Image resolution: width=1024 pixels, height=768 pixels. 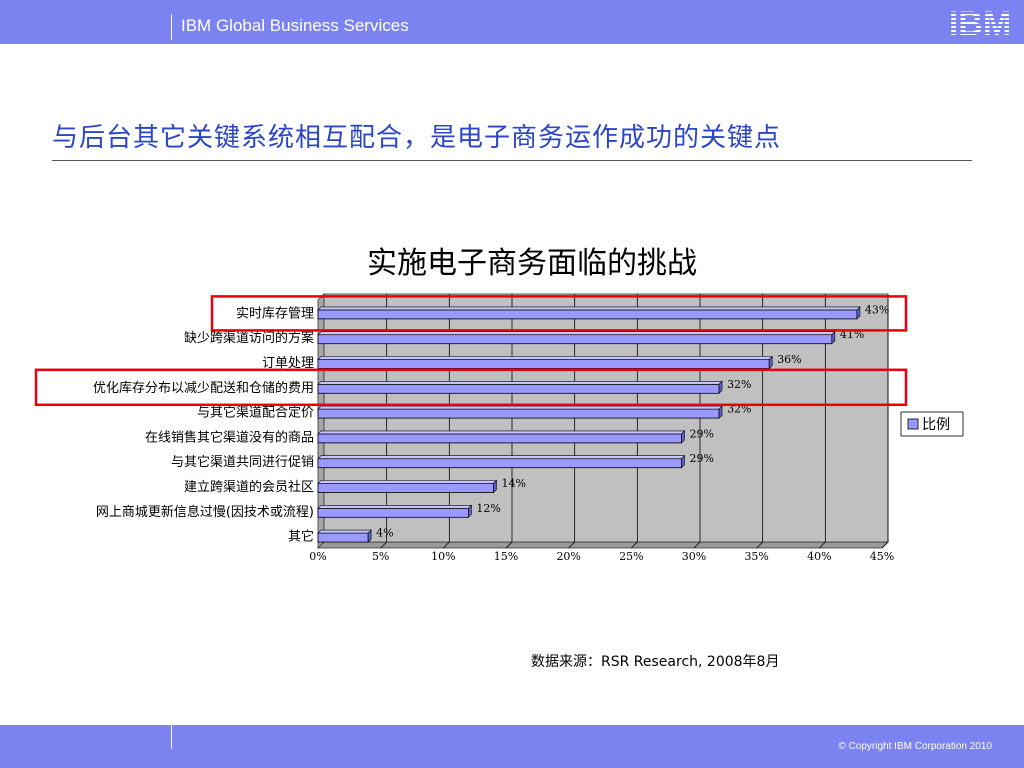 I want to click on x-tick-label: 30%, so click(x=694, y=556).